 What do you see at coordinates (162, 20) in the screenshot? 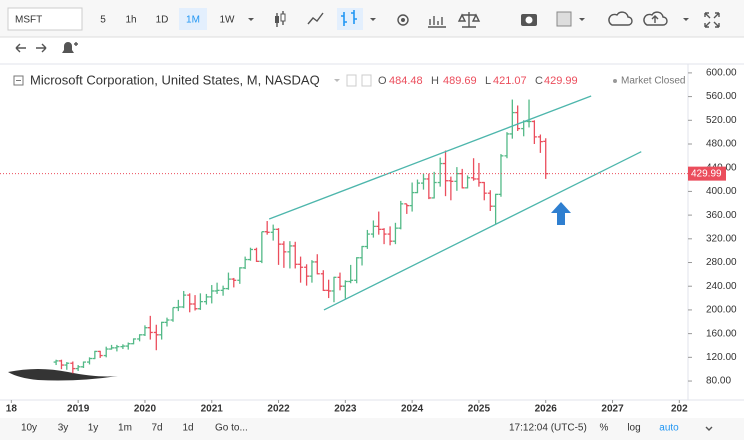
I see `interval-button: 1D` at bounding box center [162, 20].